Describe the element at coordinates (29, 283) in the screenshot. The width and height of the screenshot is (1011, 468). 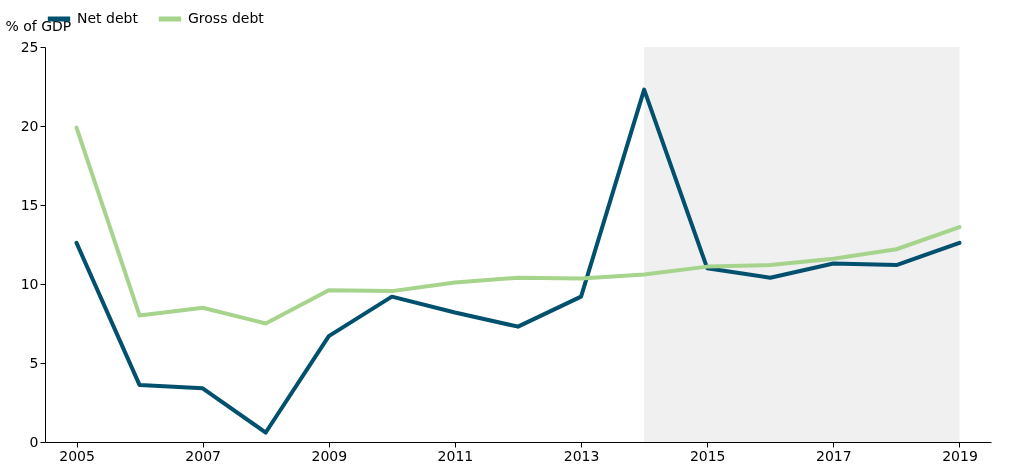
I see `y-tick-label: 10` at that location.